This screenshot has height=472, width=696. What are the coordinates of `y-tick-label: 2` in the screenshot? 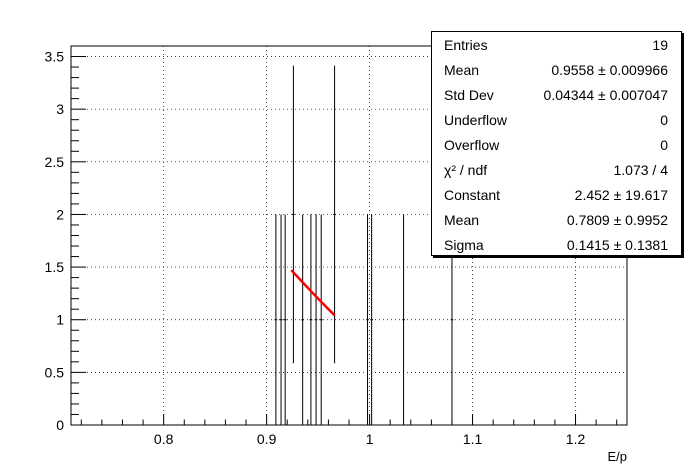 It's located at (60, 214).